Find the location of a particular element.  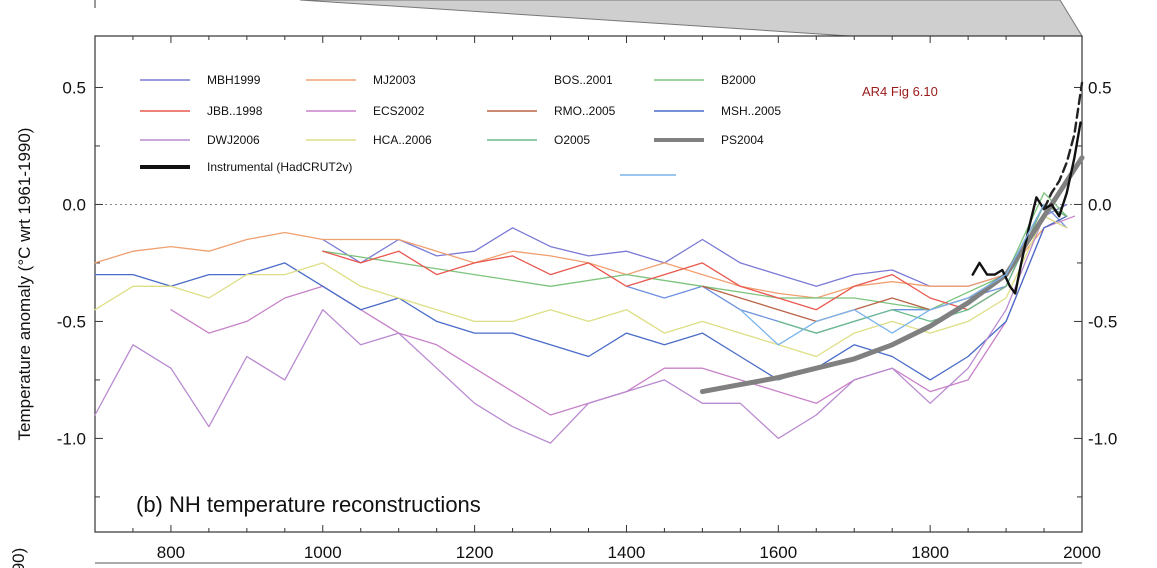

x-tick-label: 1800 is located at coordinates (930, 552).